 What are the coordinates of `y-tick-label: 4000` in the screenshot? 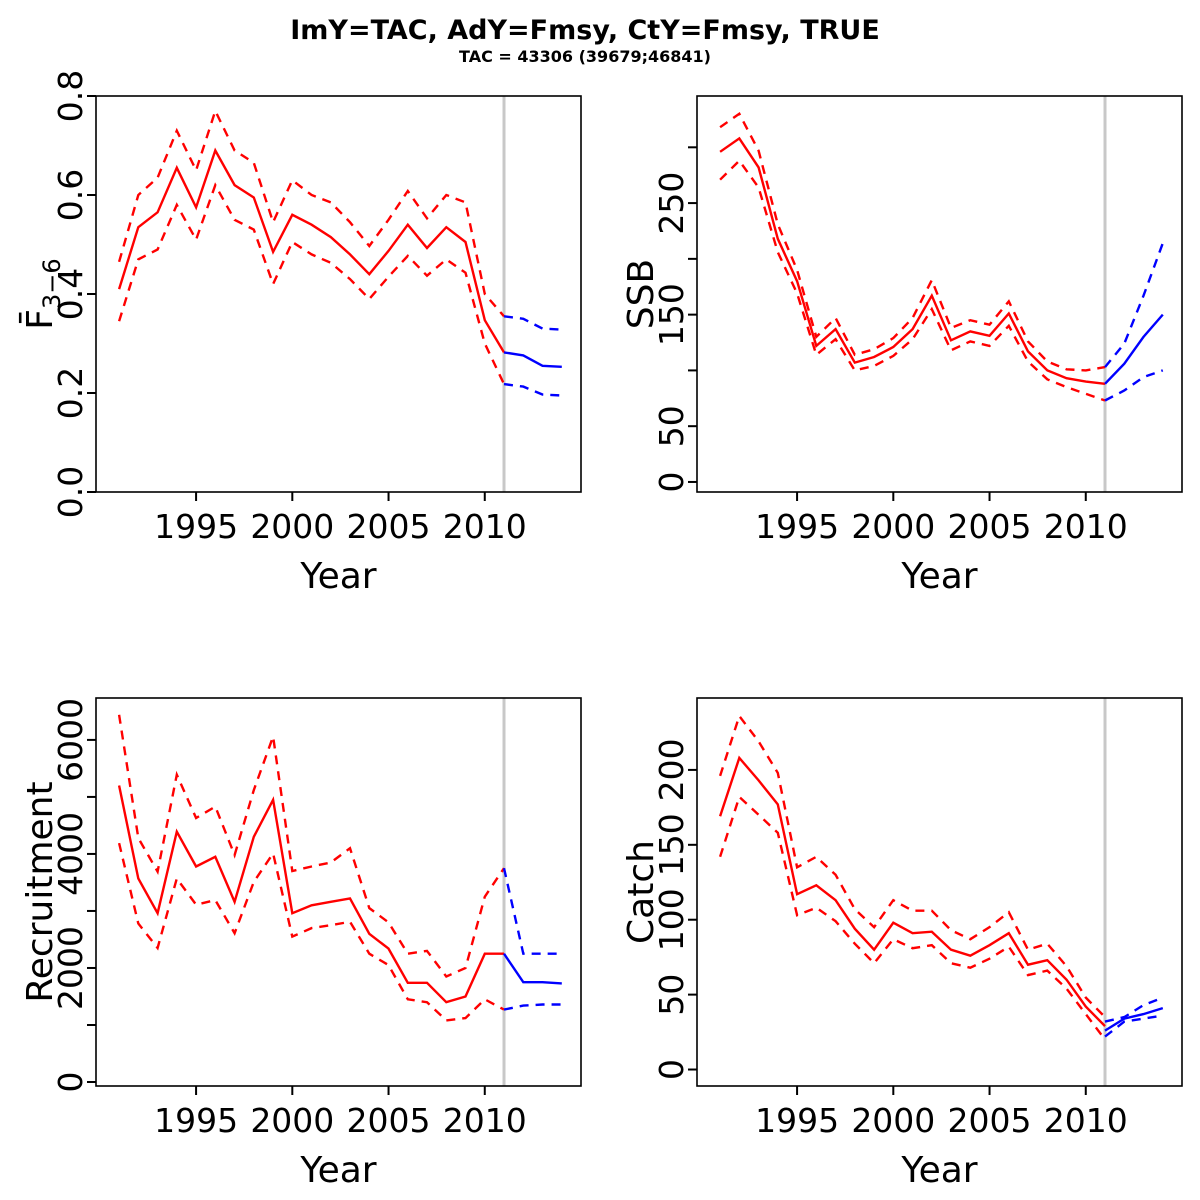 It's located at (70, 854).